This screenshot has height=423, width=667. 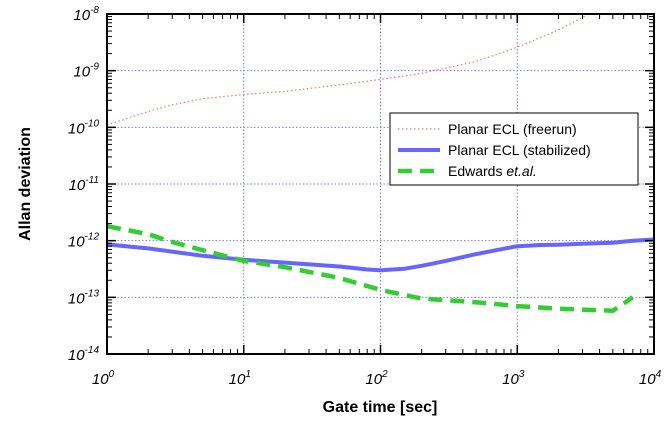 I want to click on legend-label: Planar ECL (stabilized), so click(x=519, y=150).